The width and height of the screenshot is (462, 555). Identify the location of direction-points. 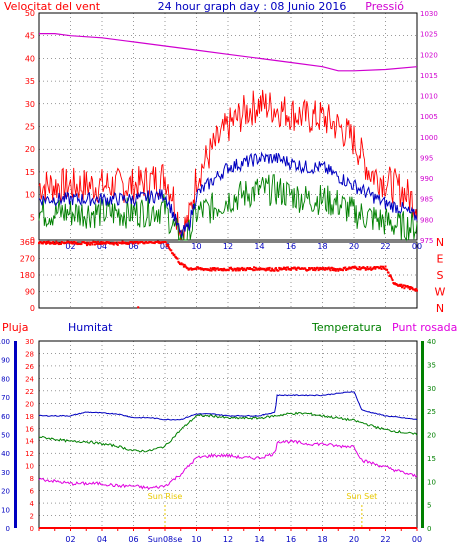
(228, 274).